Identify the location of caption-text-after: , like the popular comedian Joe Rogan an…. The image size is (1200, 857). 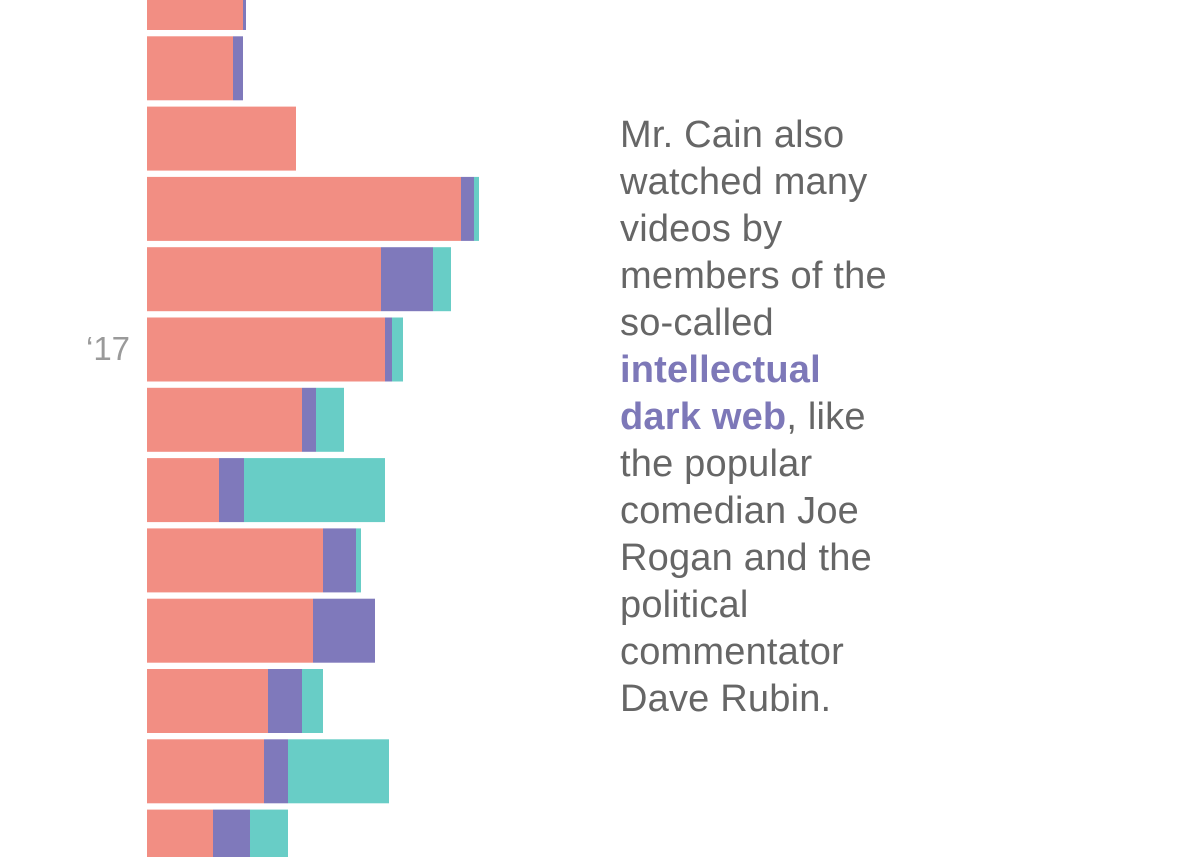
(746, 558).